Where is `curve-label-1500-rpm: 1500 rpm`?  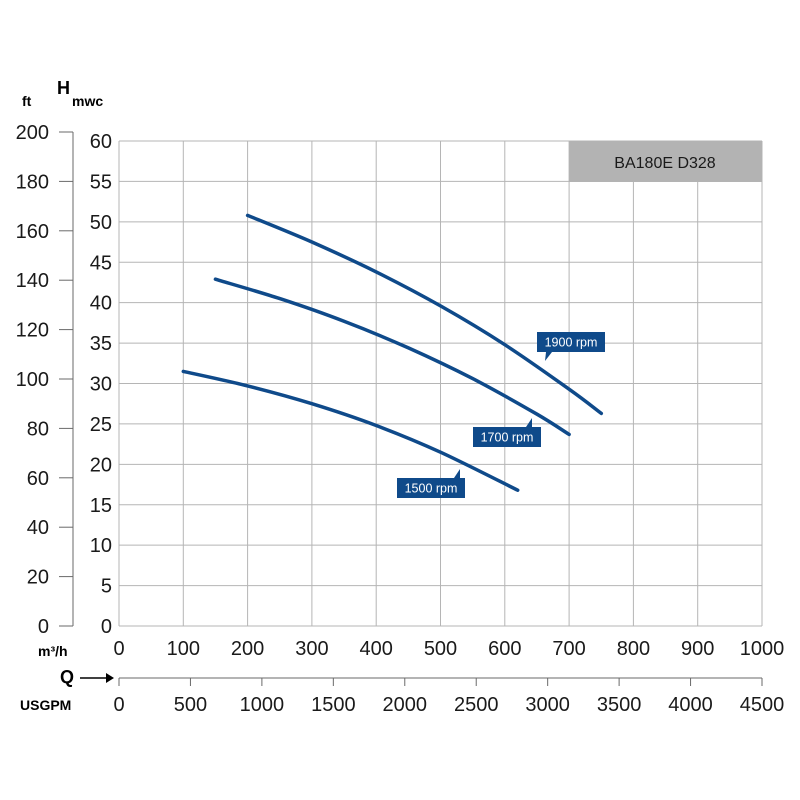
curve-label-1500-rpm: 1500 rpm is located at coordinates (431, 483).